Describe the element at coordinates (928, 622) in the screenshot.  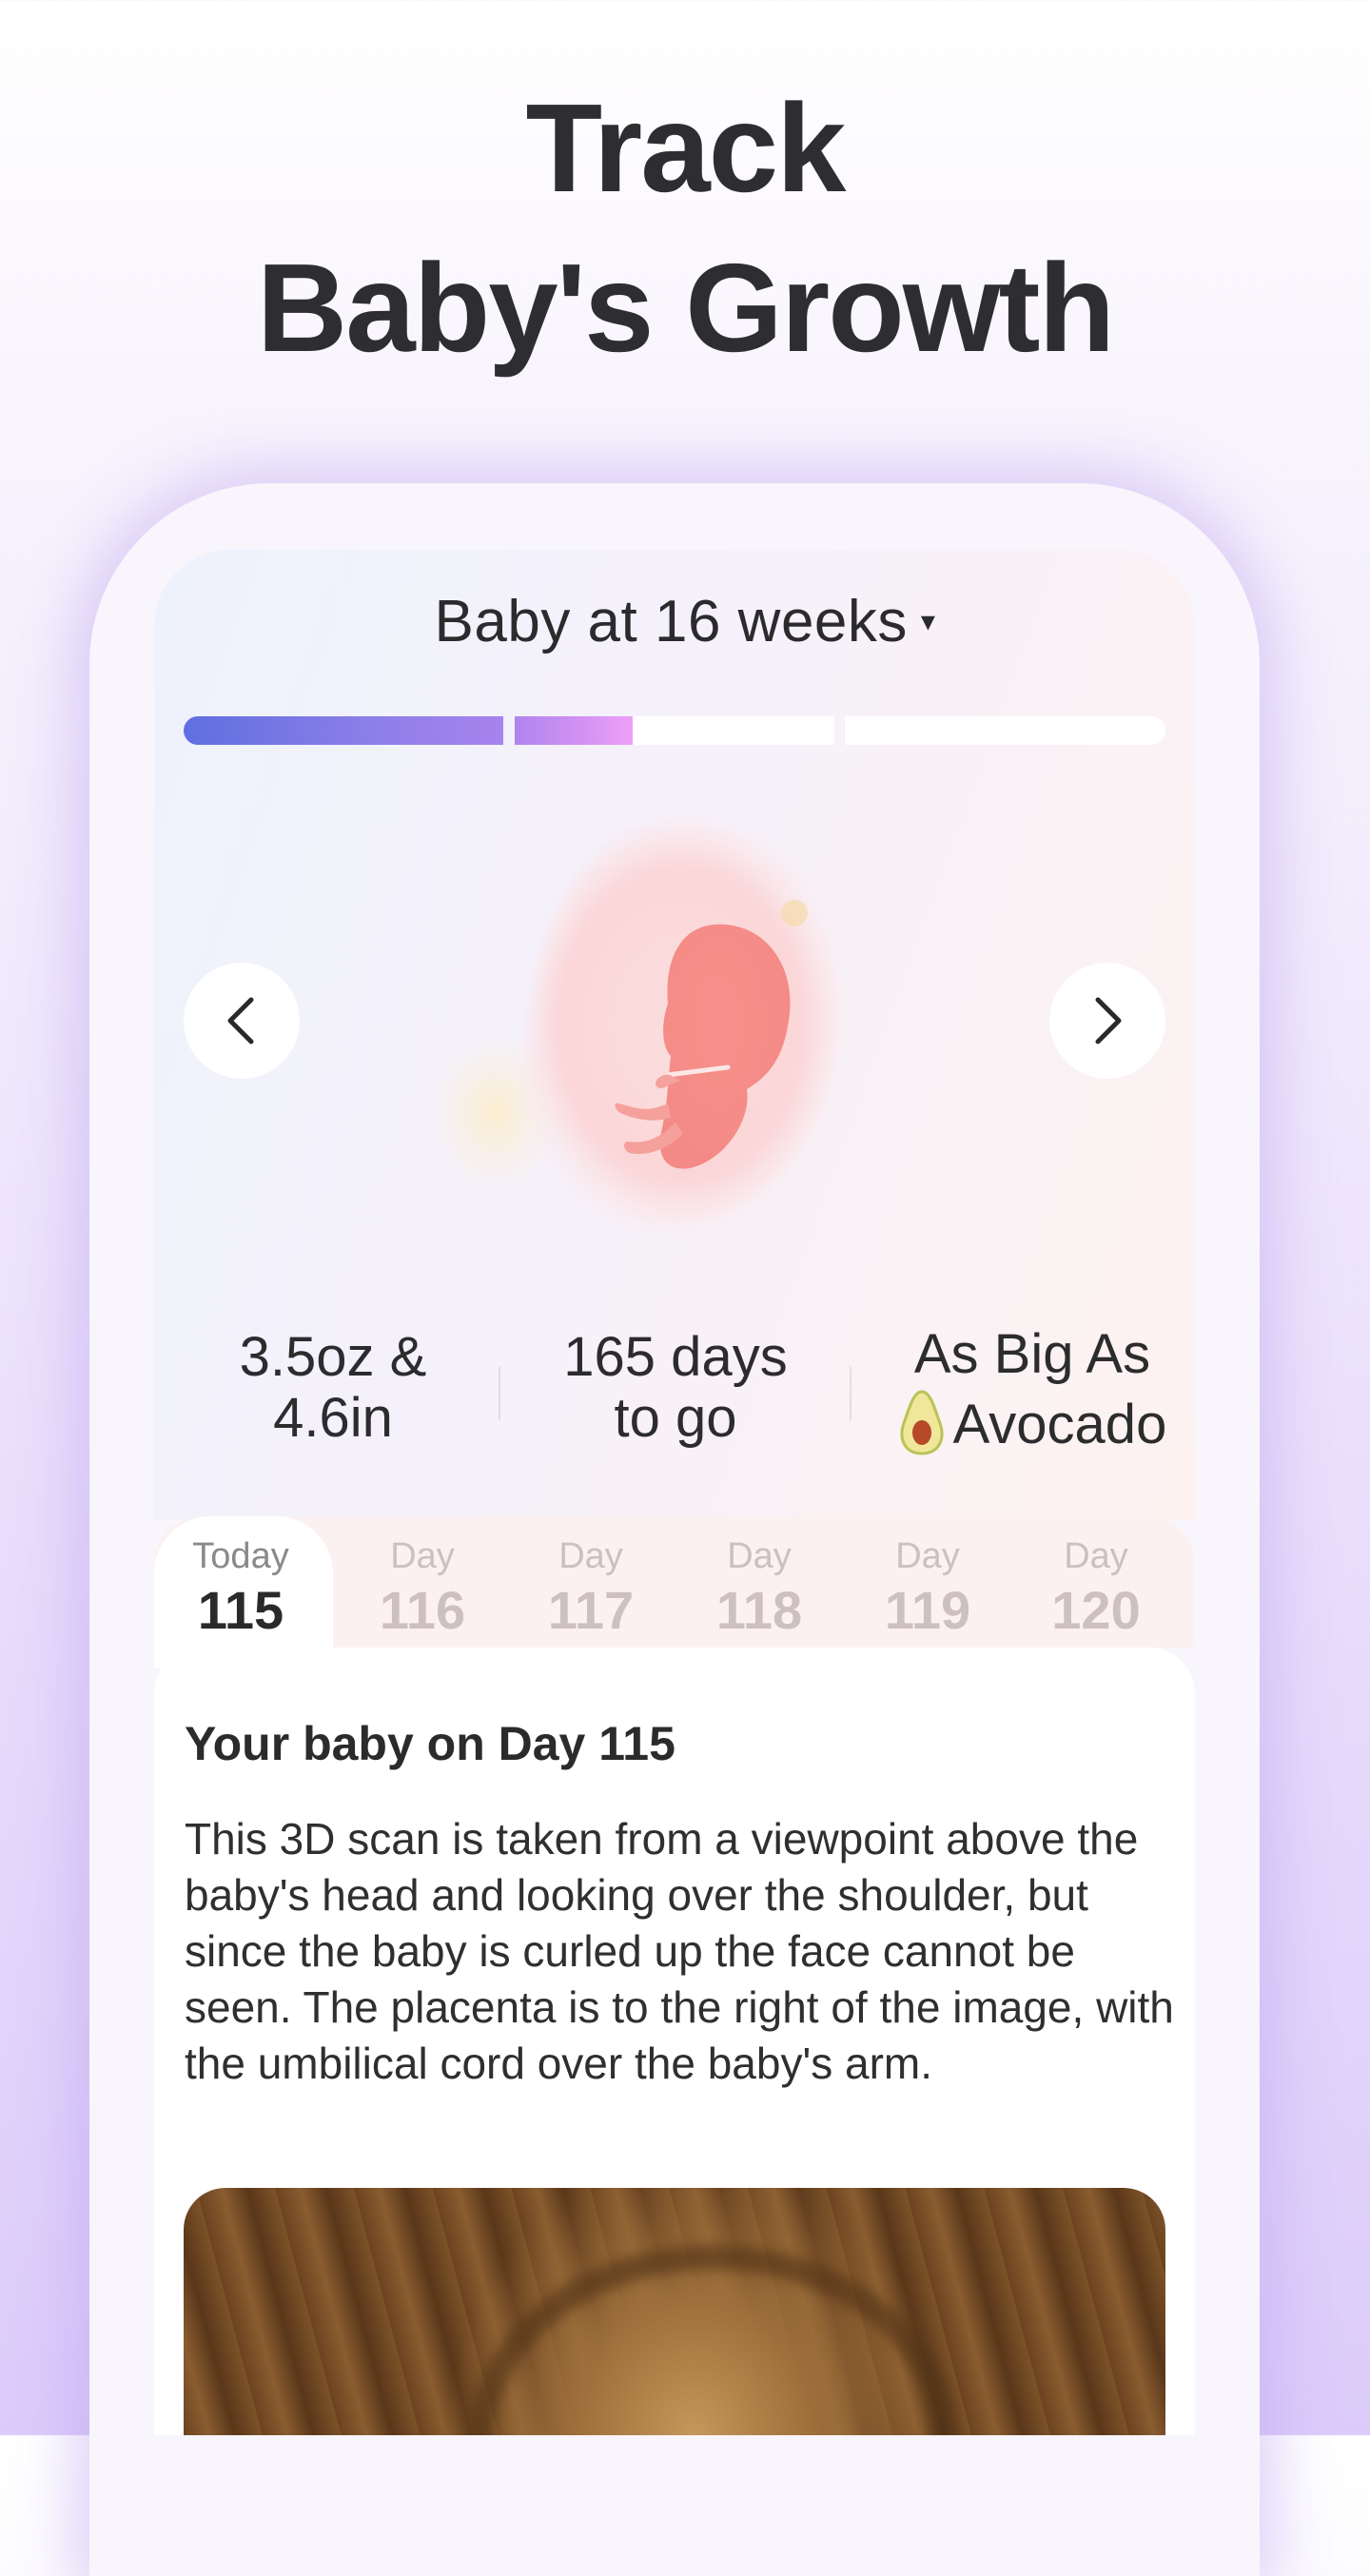
I see `caret-down-icon: ▾` at that location.